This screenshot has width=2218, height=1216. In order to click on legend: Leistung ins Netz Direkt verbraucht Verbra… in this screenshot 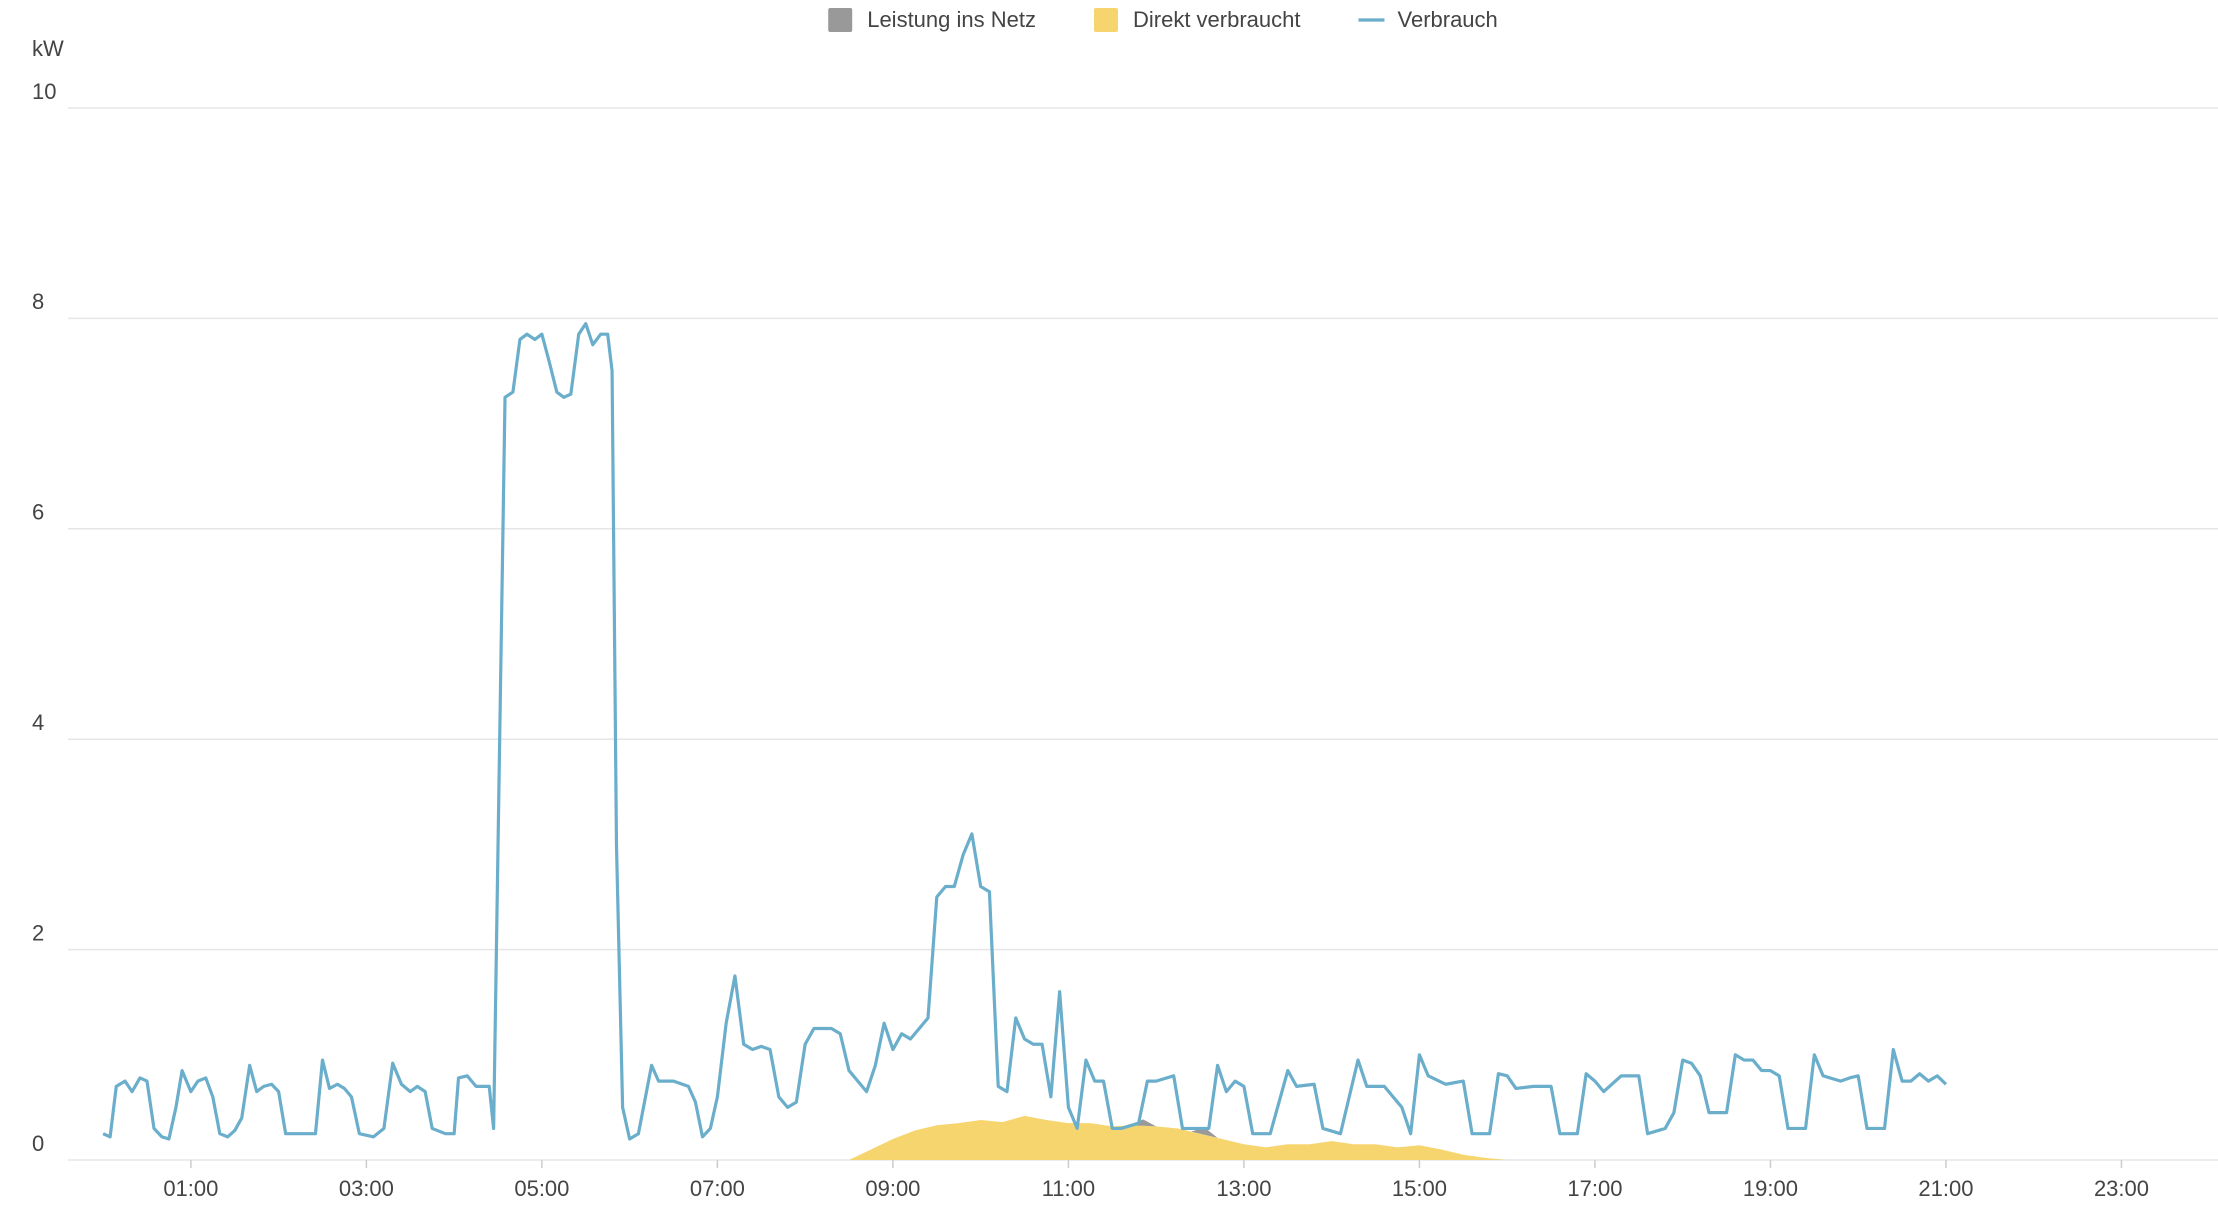, I will do `click(1163, 19)`.